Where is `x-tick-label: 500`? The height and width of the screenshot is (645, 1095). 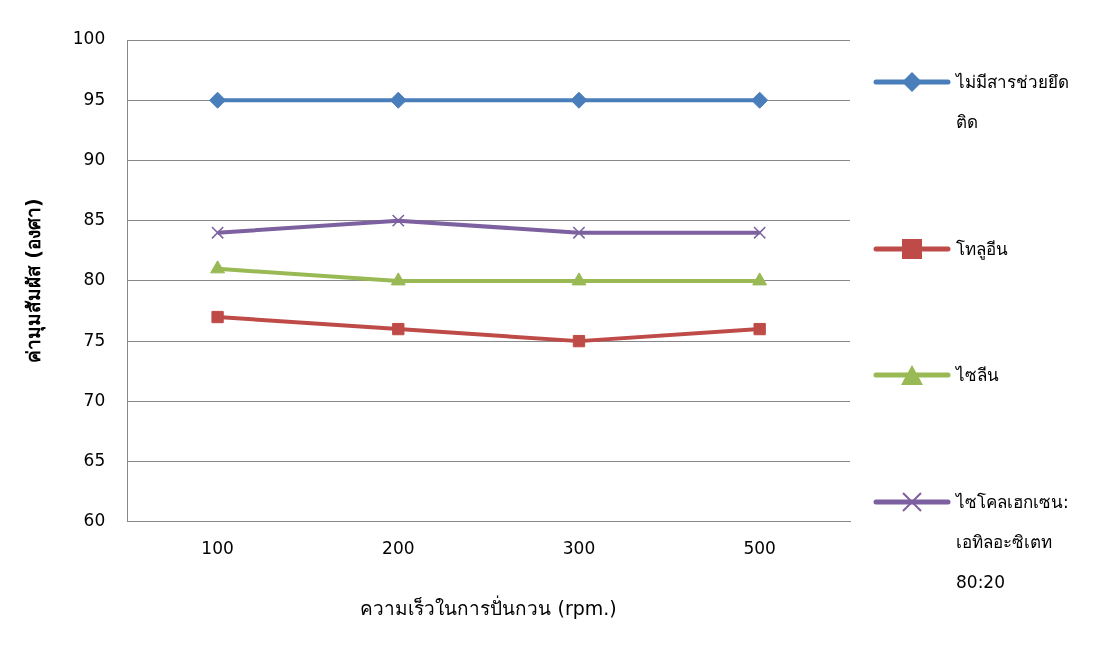 x-tick-label: 500 is located at coordinates (759, 548).